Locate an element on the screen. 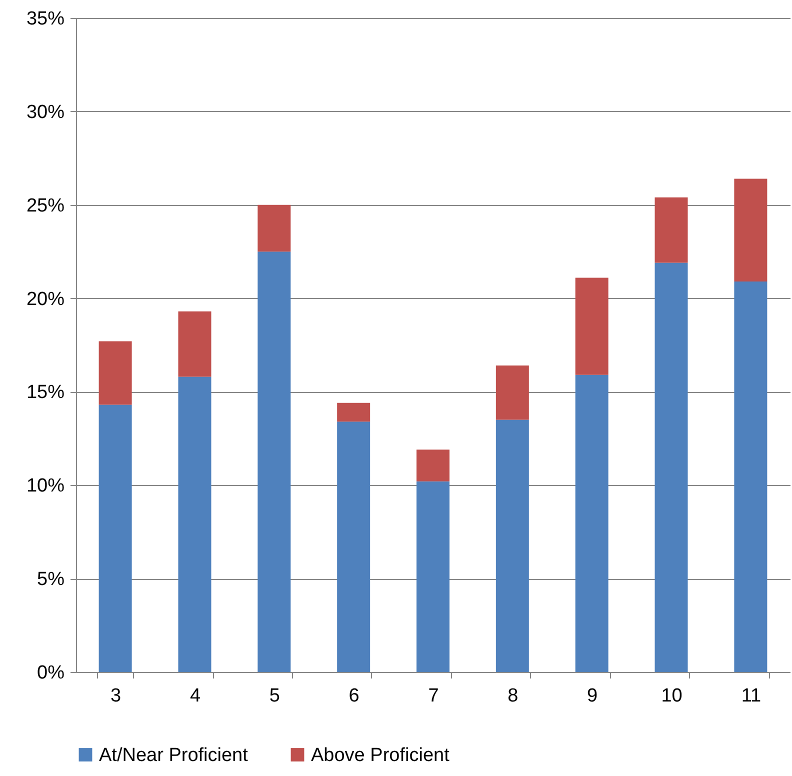 Image resolution: width=792 pixels, height=776 pixels. legend-label: Above Proficient is located at coordinates (380, 755).